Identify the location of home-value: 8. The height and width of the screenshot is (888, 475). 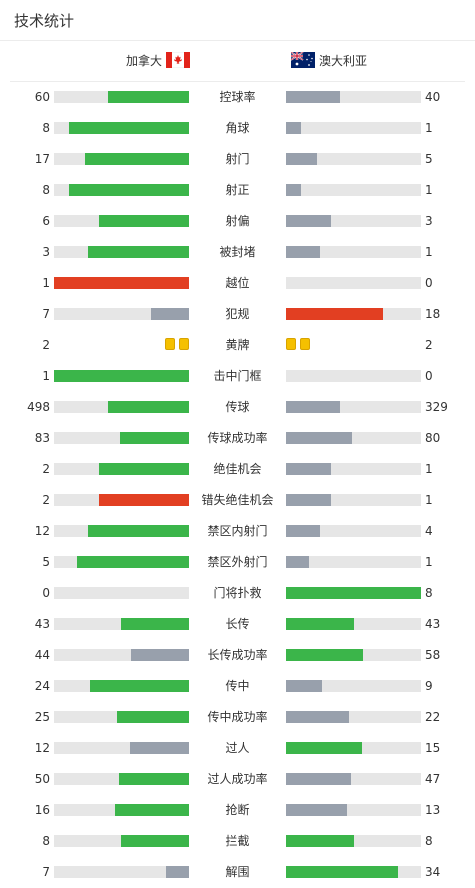
(46, 841).